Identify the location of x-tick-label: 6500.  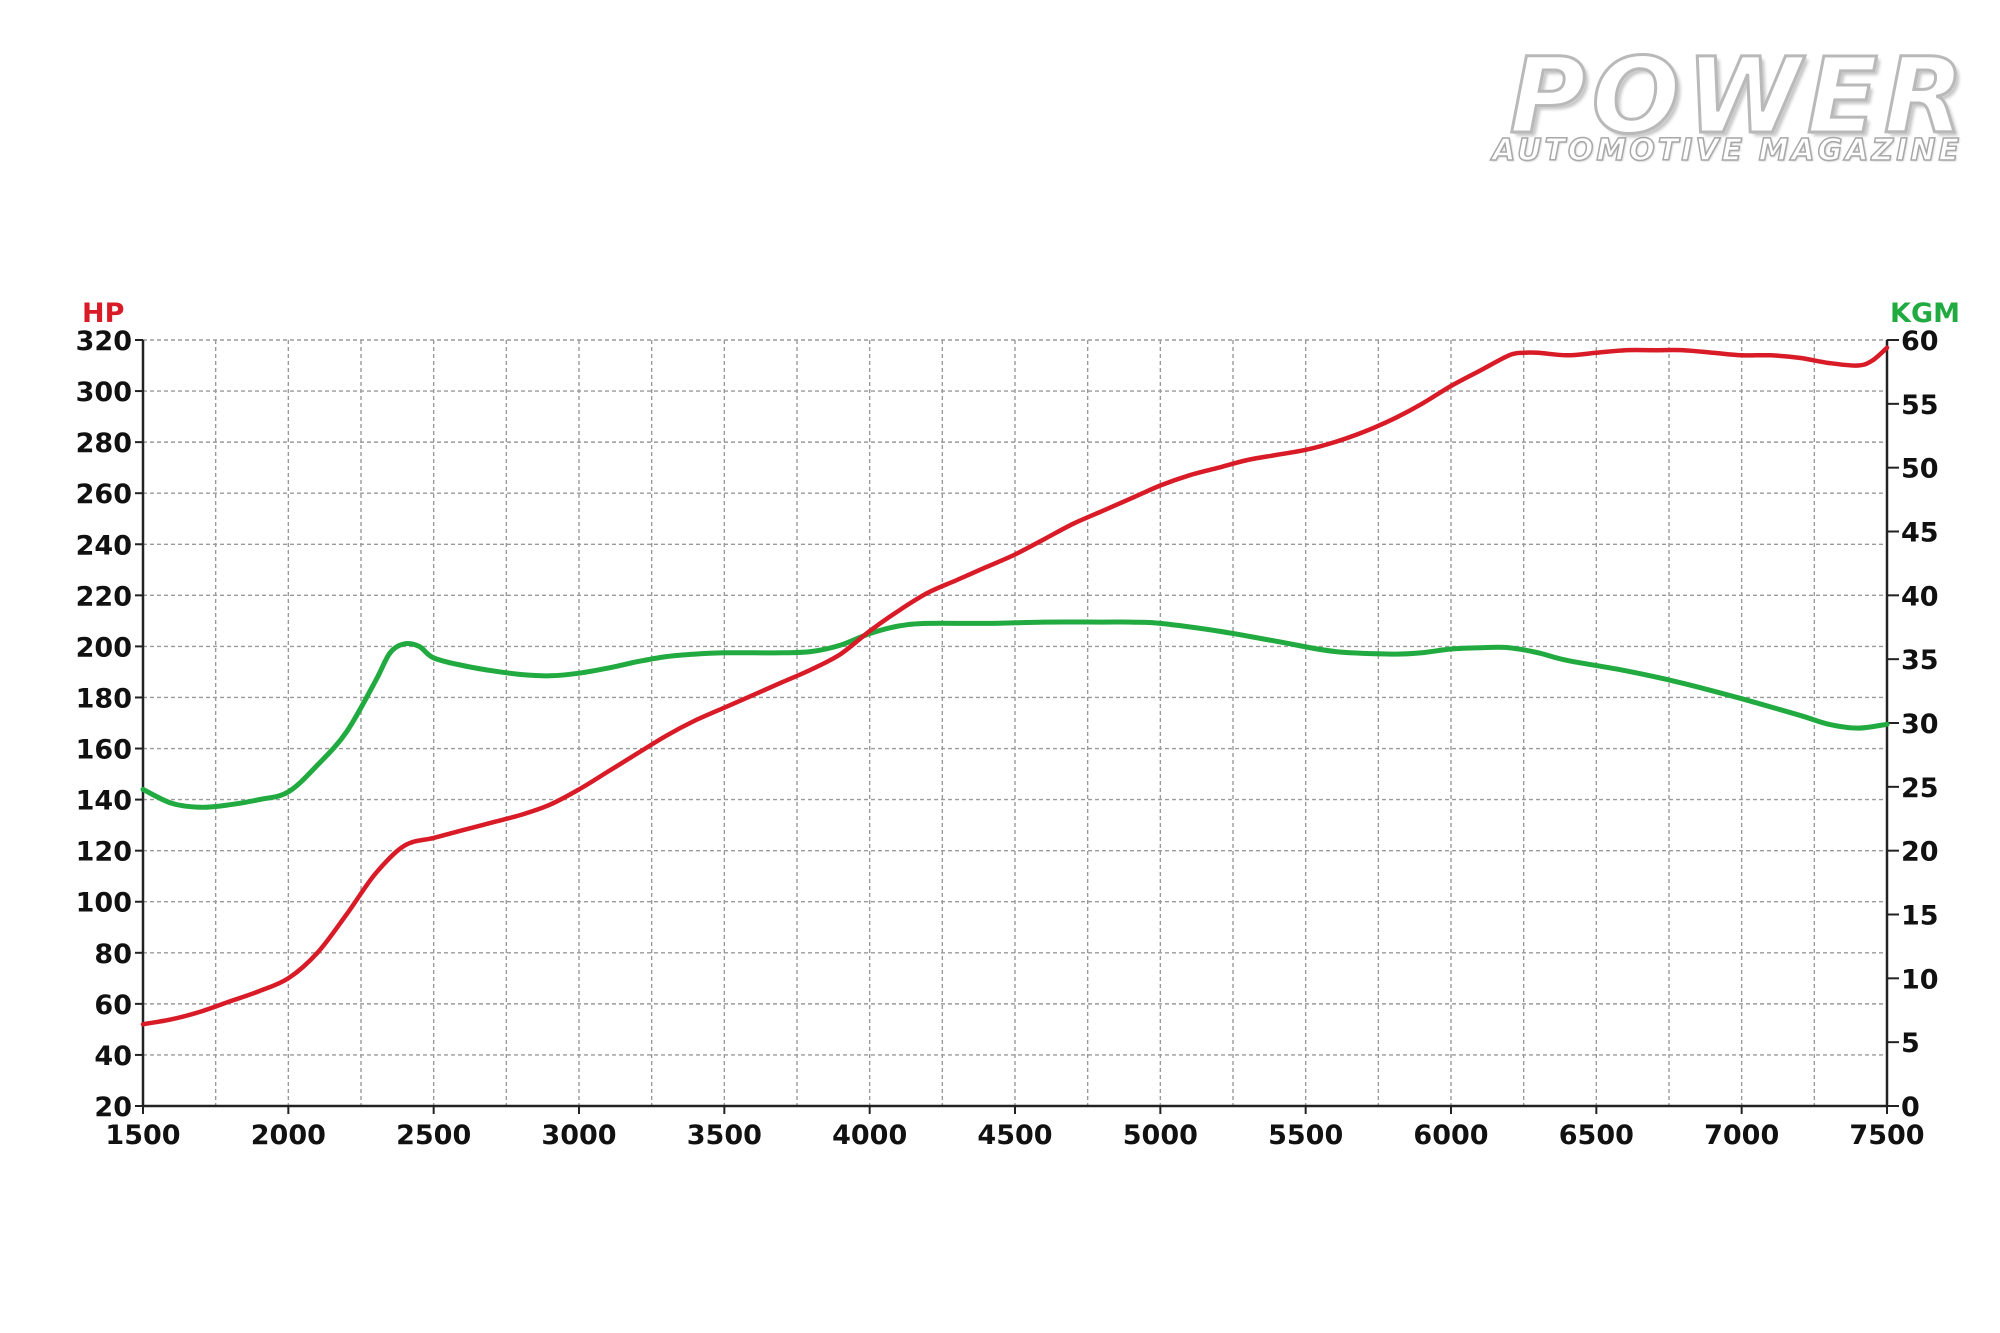
(1596, 1135).